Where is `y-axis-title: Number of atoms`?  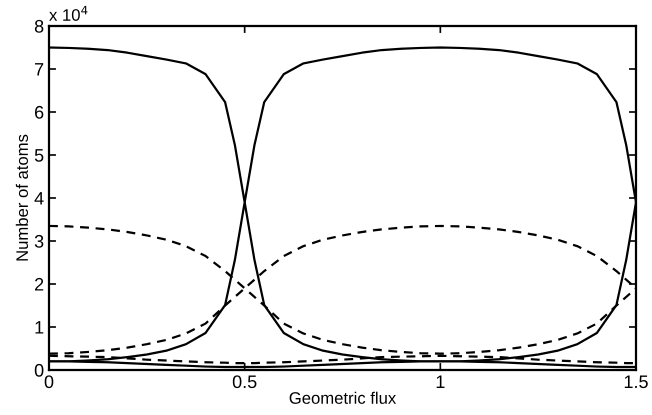
y-axis-title: Number of atoms is located at coordinates (22, 197).